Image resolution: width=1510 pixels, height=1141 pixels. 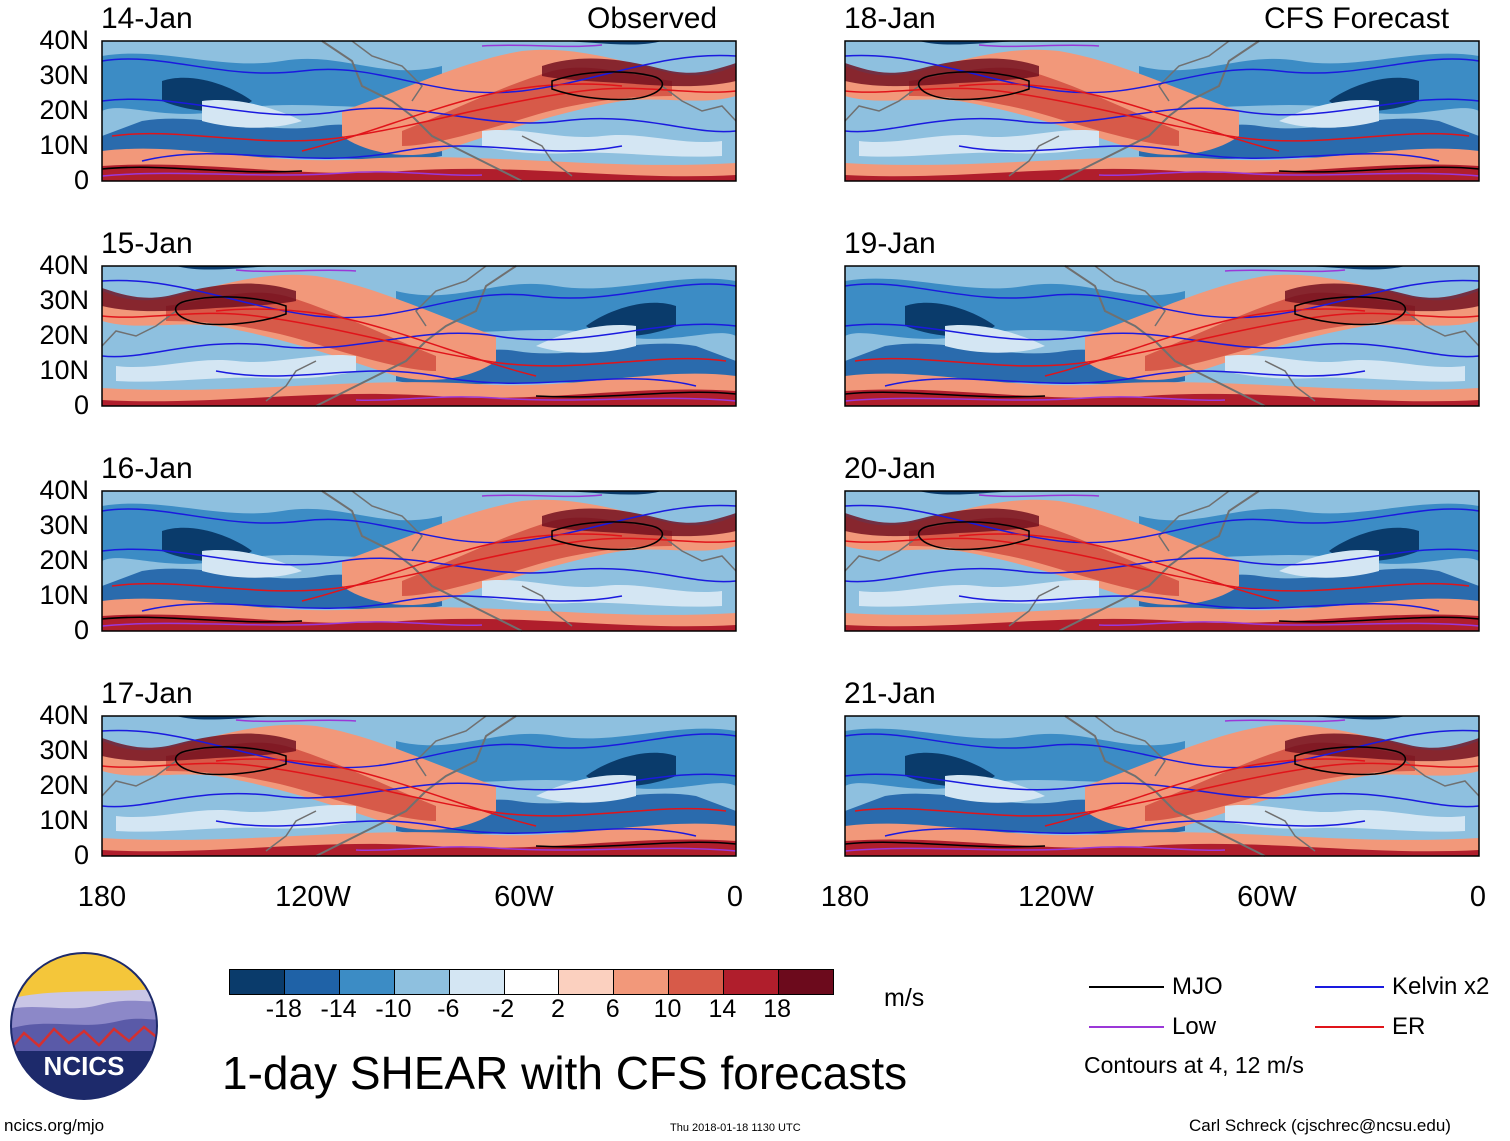 What do you see at coordinates (612, 1009) in the screenshot?
I see `colorbar-tick-label: 6` at bounding box center [612, 1009].